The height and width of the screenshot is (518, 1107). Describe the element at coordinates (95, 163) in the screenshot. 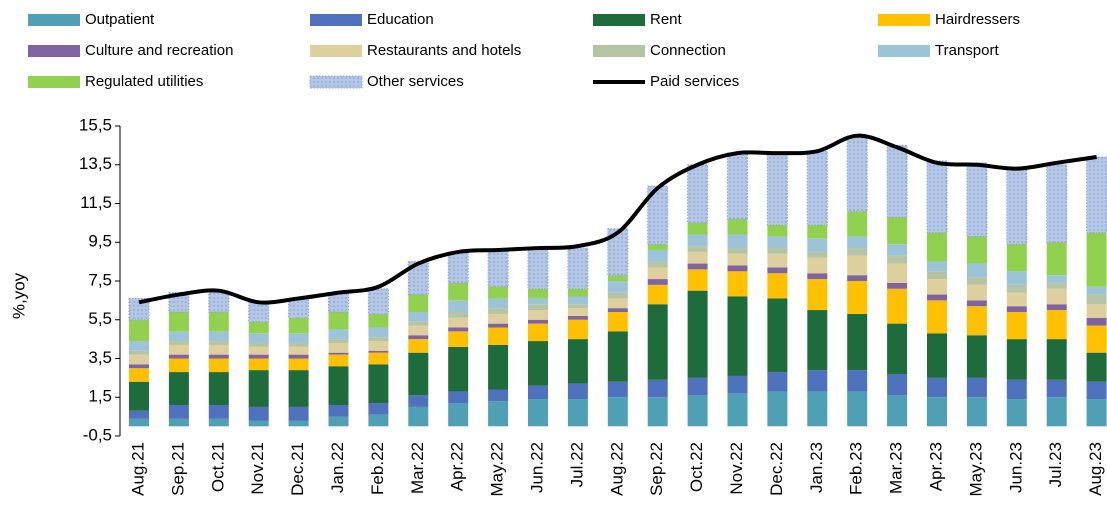

I see `y-tick-label: 13,5` at that location.